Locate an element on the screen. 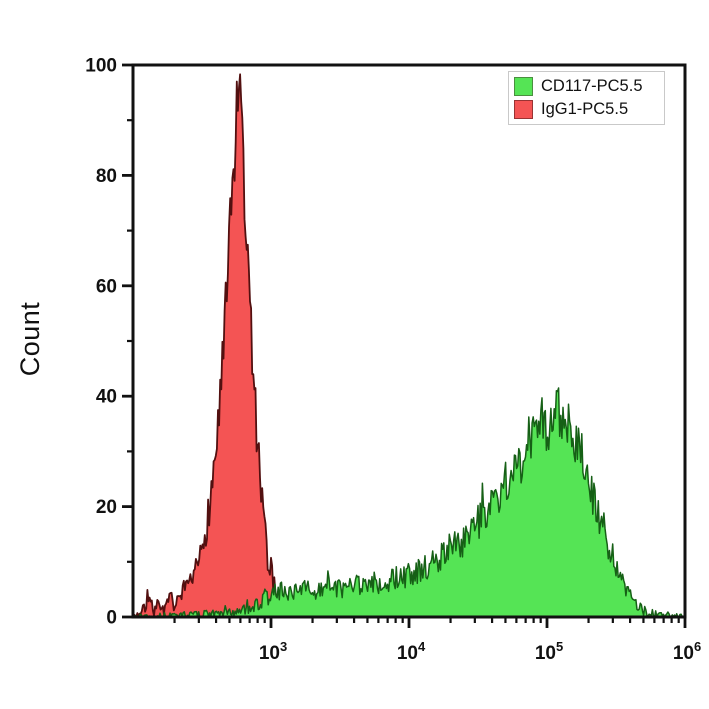 This screenshot has width=709, height=709. y-tick-label: 0 is located at coordinates (111, 618).